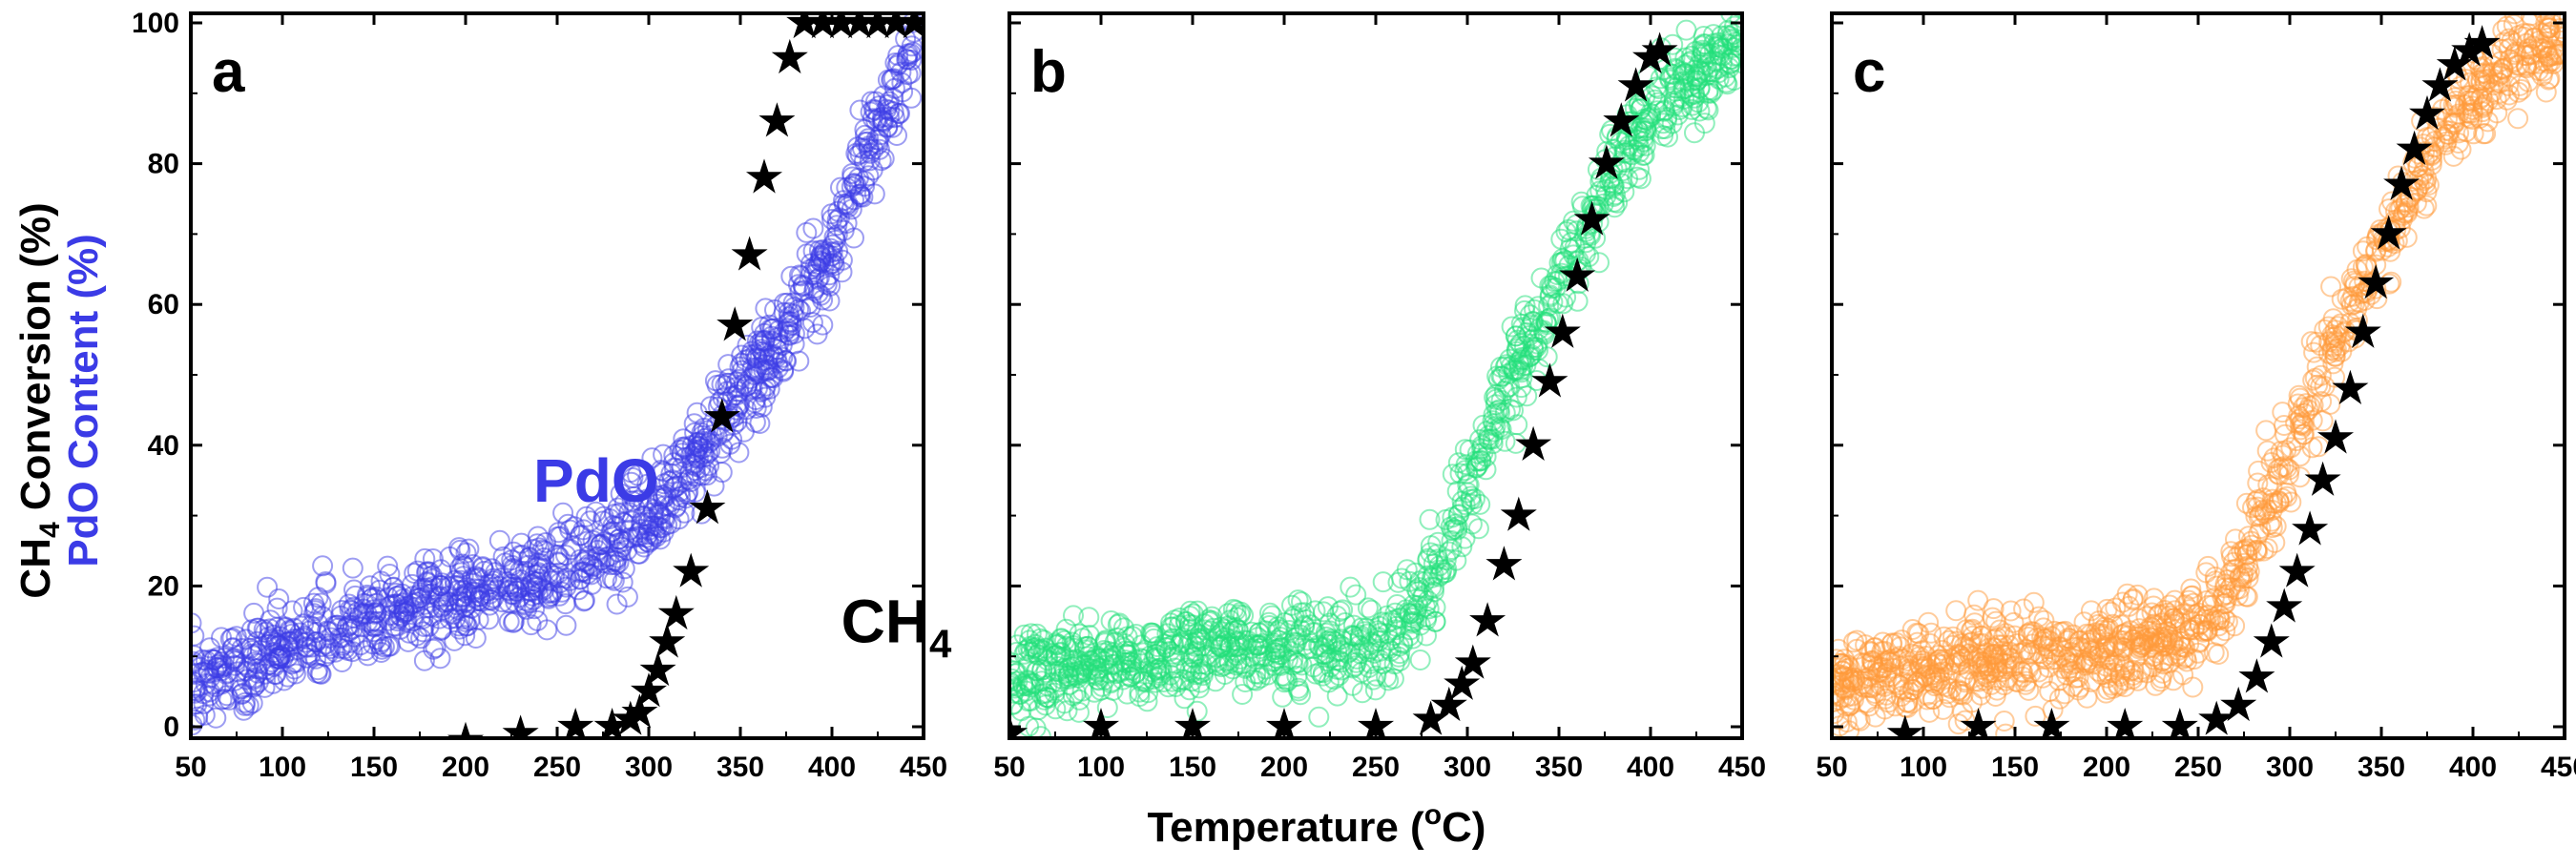 This screenshot has height=866, width=2576. Describe the element at coordinates (374, 767) in the screenshot. I see `x-tick-label: 150` at that location.